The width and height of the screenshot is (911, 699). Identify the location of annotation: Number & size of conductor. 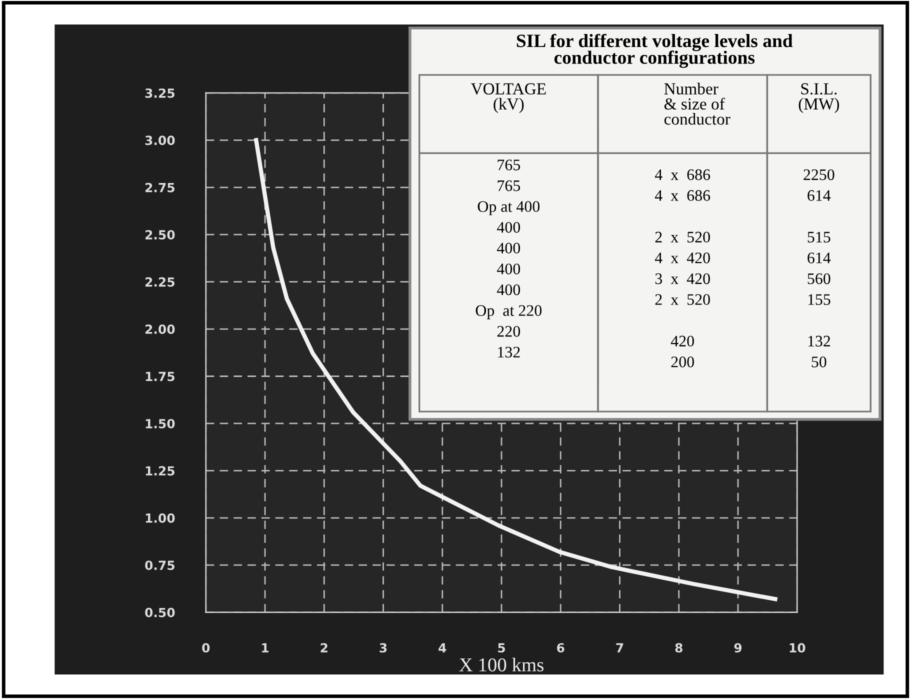
(697, 103).